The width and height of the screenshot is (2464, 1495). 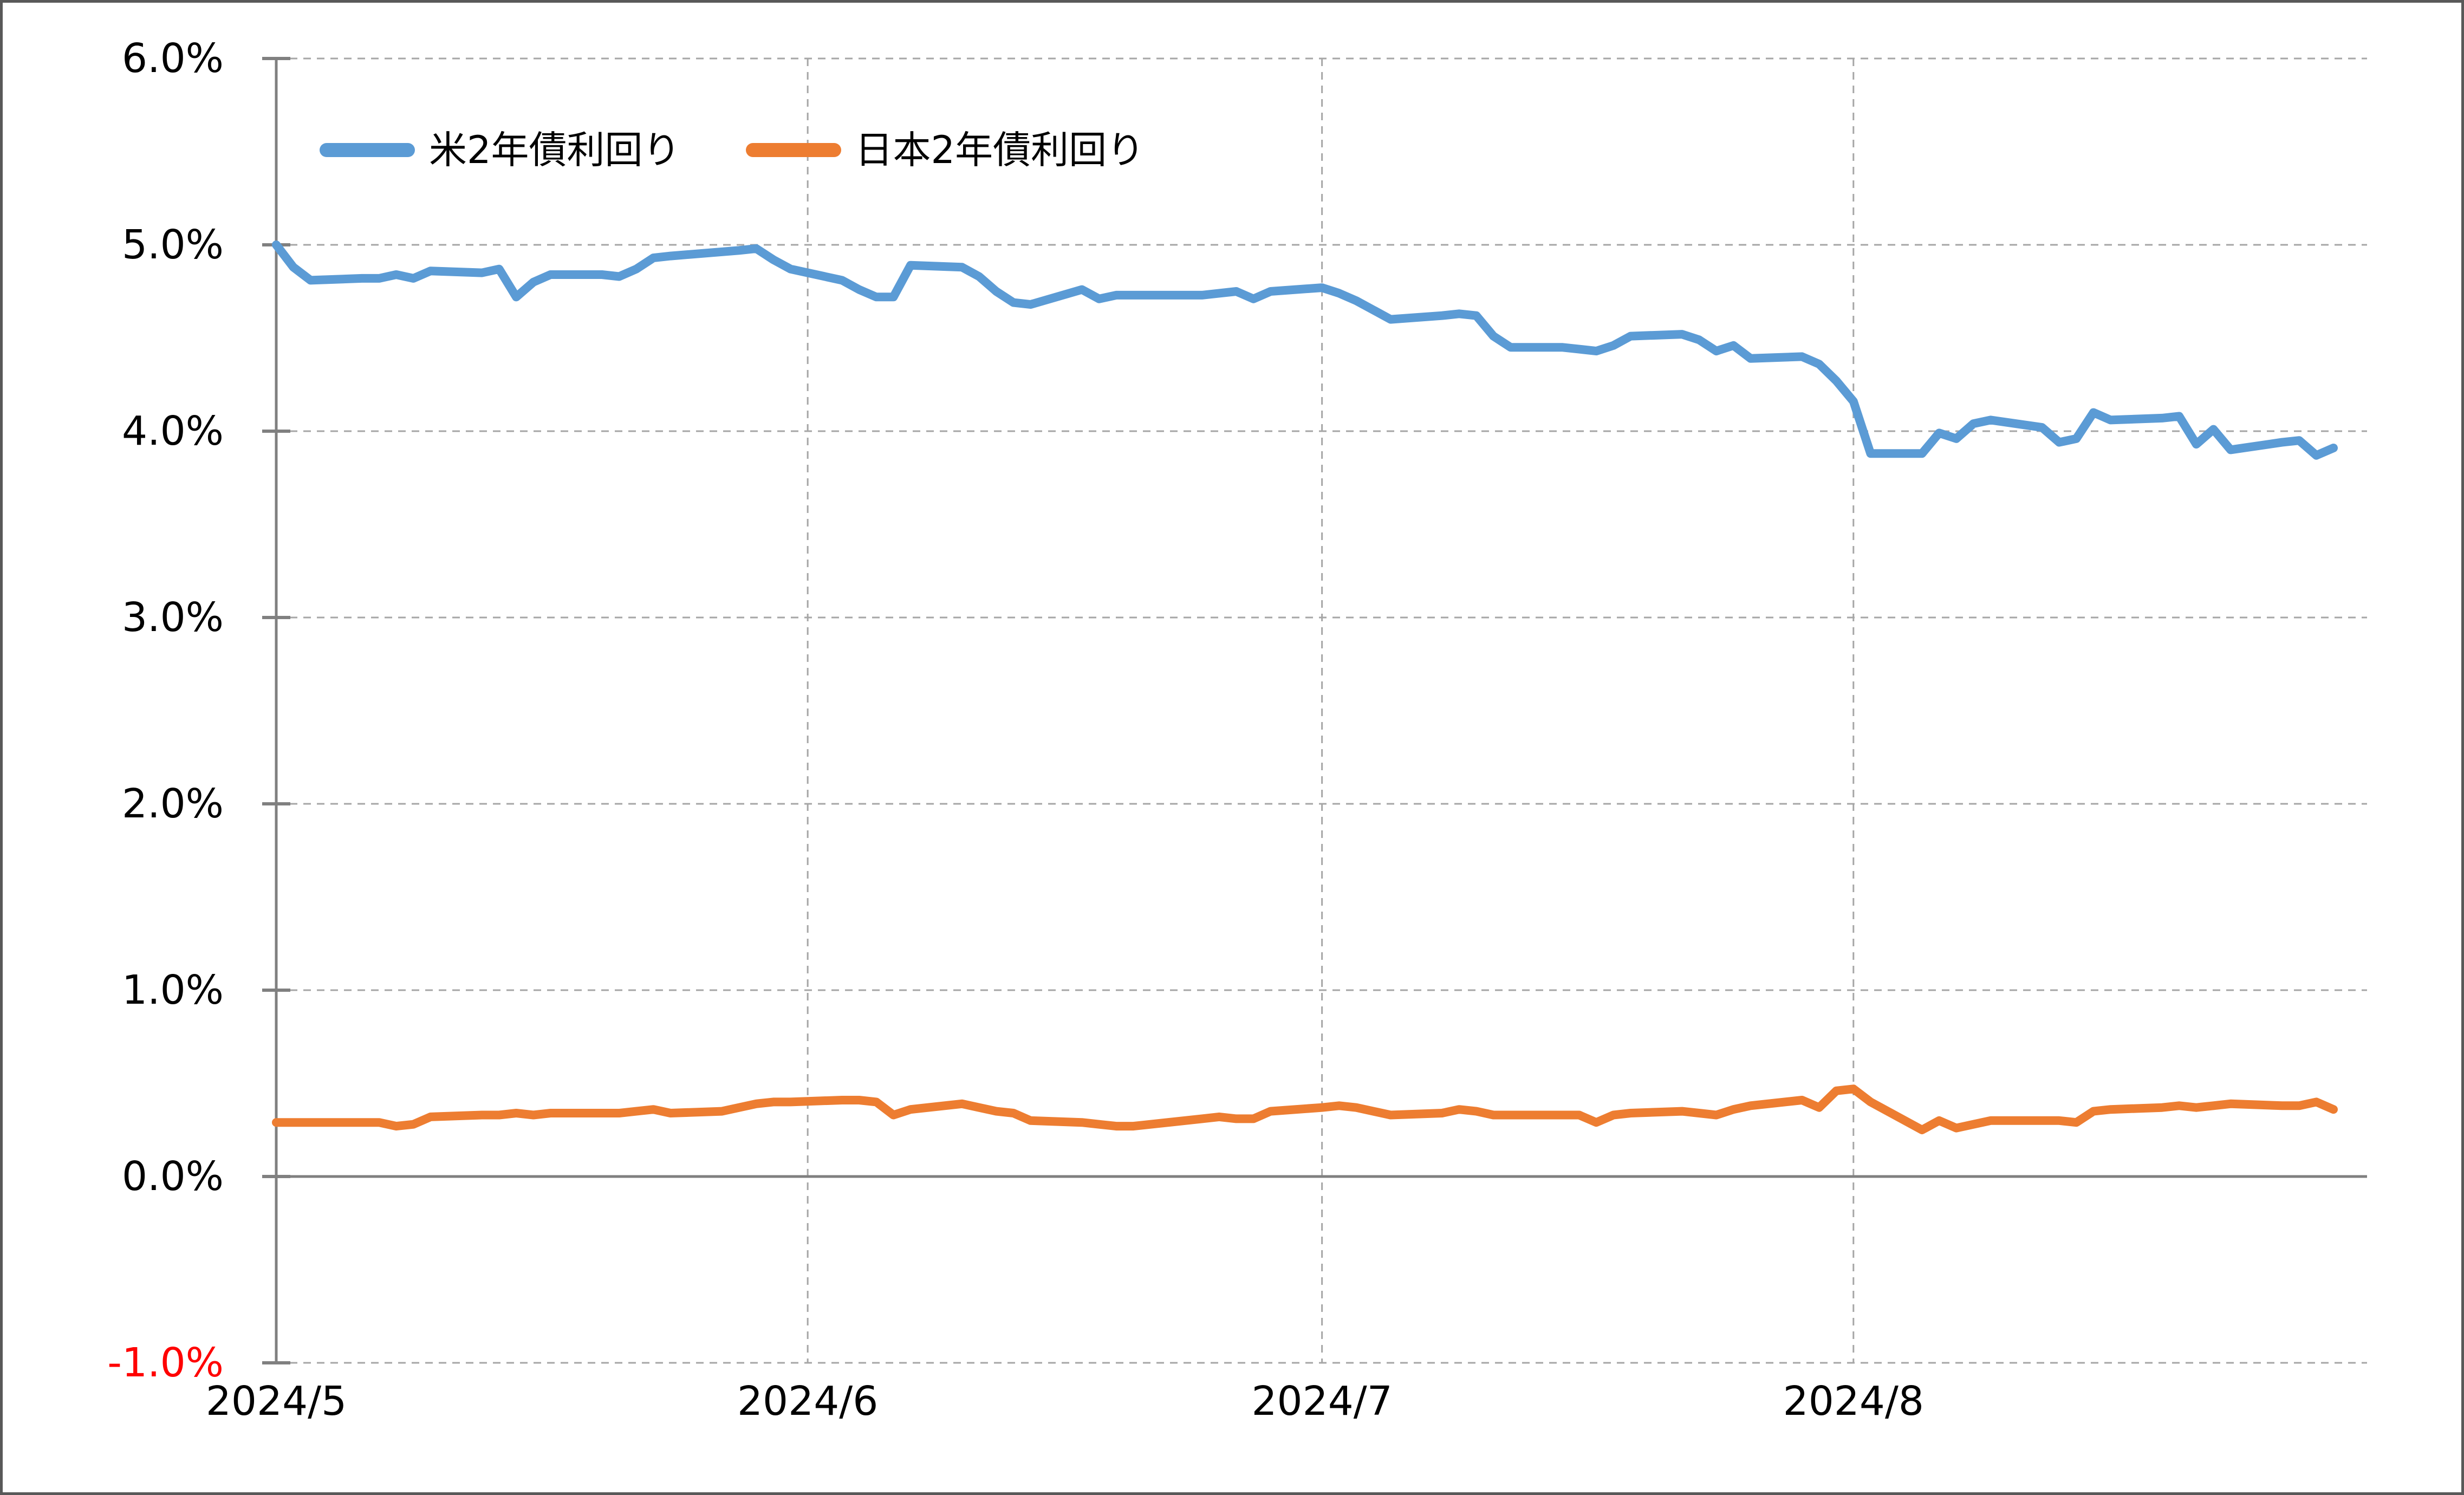 What do you see at coordinates (1305, 1109) in the screenshot?
I see `japan-2y-line` at bounding box center [1305, 1109].